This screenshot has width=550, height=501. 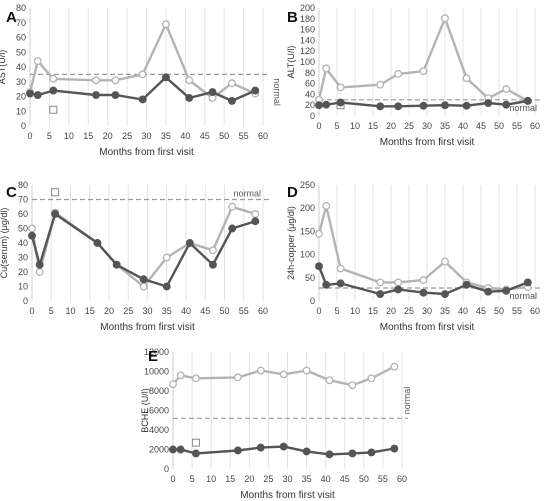 What do you see at coordinates (23, 229) in the screenshot?
I see `y-tick-label: 50` at bounding box center [23, 229].